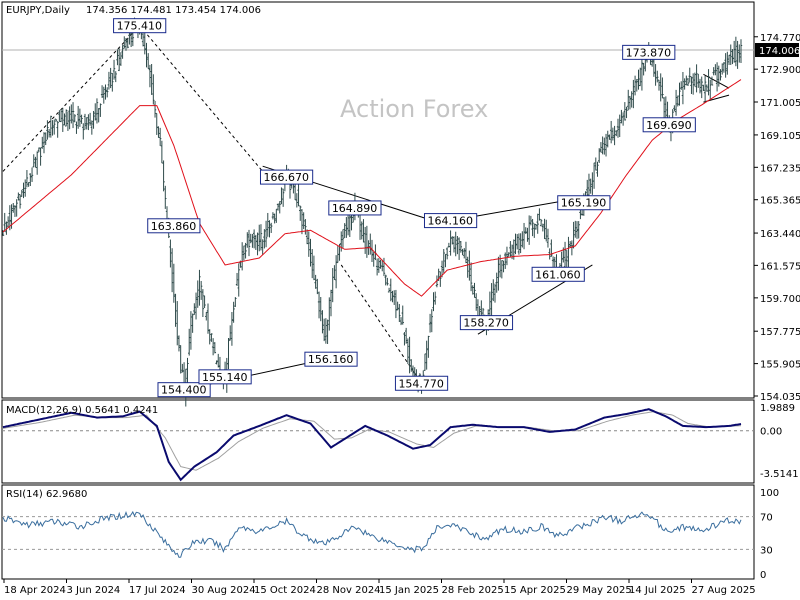 The image size is (800, 600). Describe the element at coordinates (331, 359) in the screenshot. I see `annotation-label: 156.160` at that location.